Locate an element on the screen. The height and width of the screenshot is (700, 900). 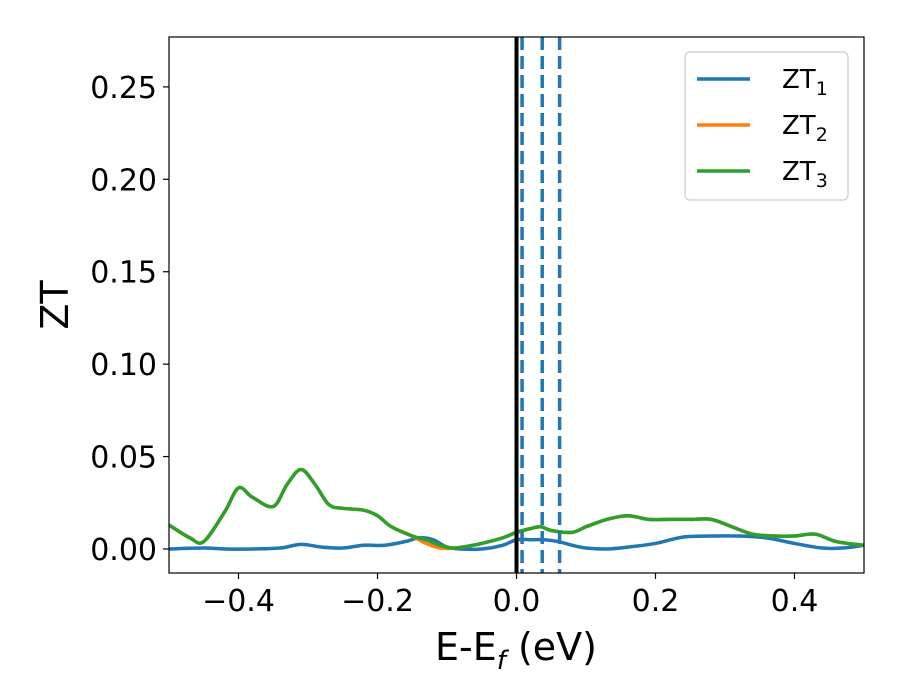
y-axis: 0.00 0.05 0.10 0.15 0.20 0.25 is located at coordinates (129, 319).